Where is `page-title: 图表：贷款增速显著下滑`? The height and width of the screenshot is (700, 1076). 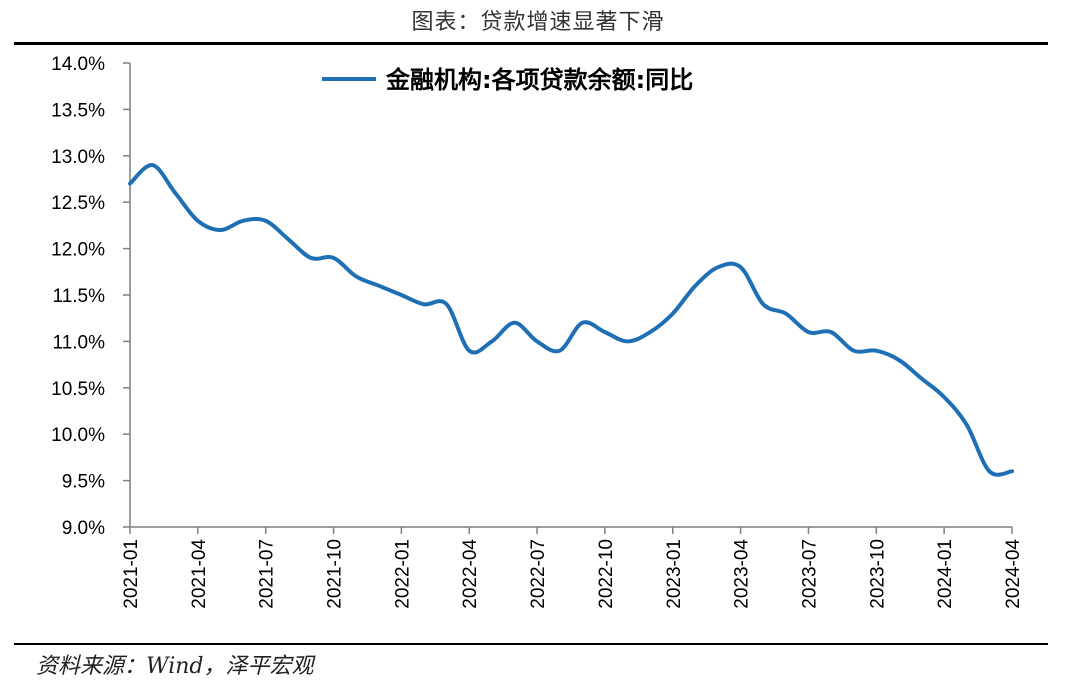 page-title: 图表：贷款增速显著下滑 is located at coordinates (538, 22).